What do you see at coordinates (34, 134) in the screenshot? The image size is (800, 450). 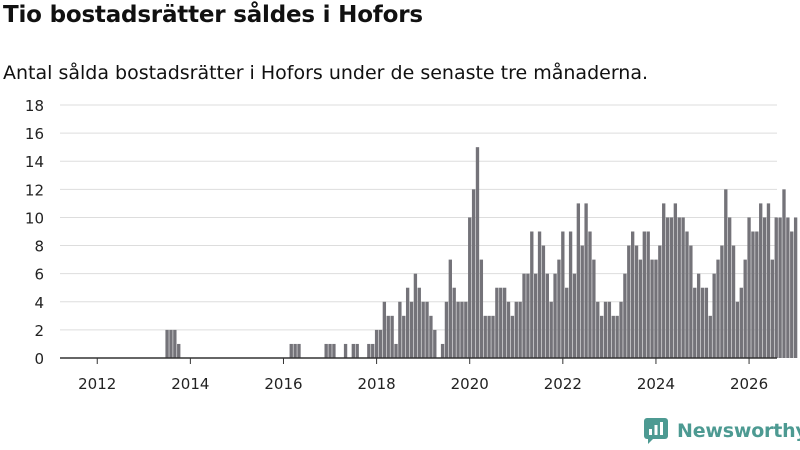 I see `y-tick-label: 16` at bounding box center [34, 134].